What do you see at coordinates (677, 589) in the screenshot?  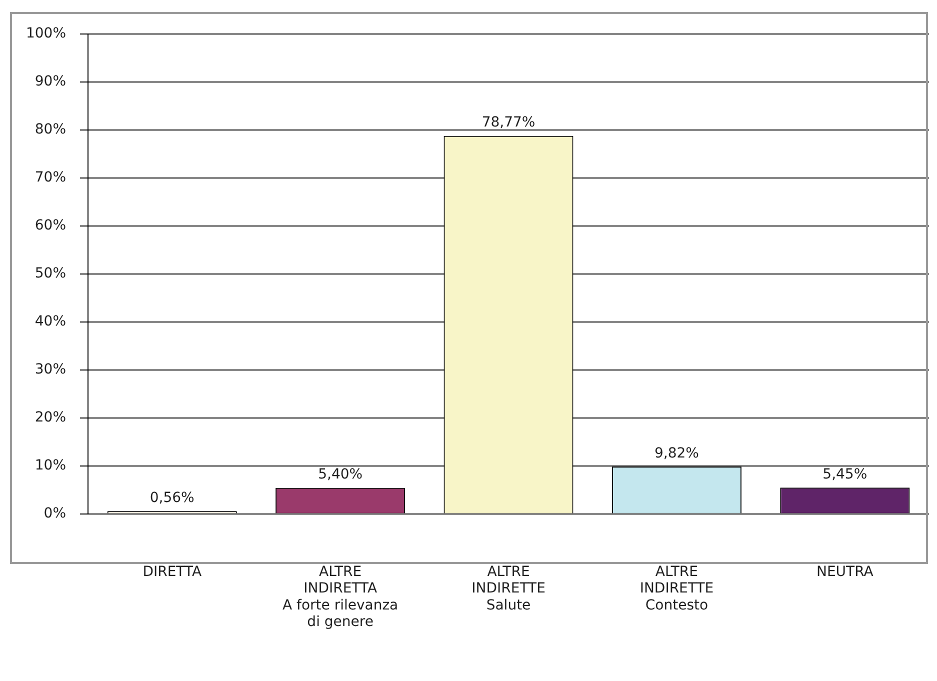 I see `x-tick-label: ALTRE INDIRETTE Contesto` at bounding box center [677, 589].